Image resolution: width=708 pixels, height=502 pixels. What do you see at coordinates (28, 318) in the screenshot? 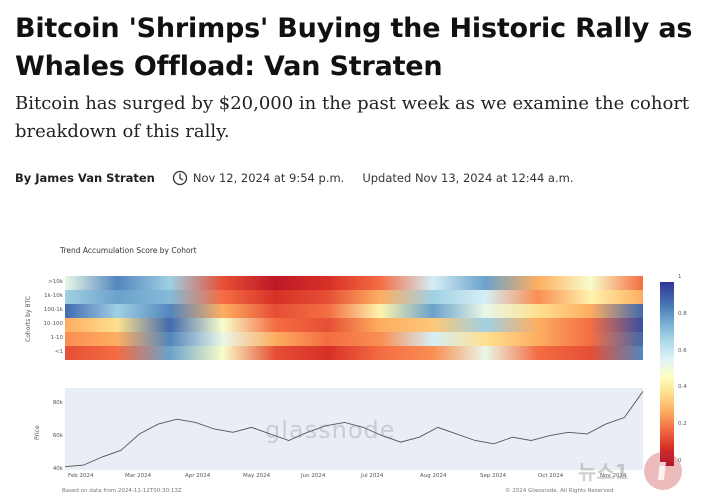
I see `cohort-axis-title: Cohorts by BTC` at bounding box center [28, 318].